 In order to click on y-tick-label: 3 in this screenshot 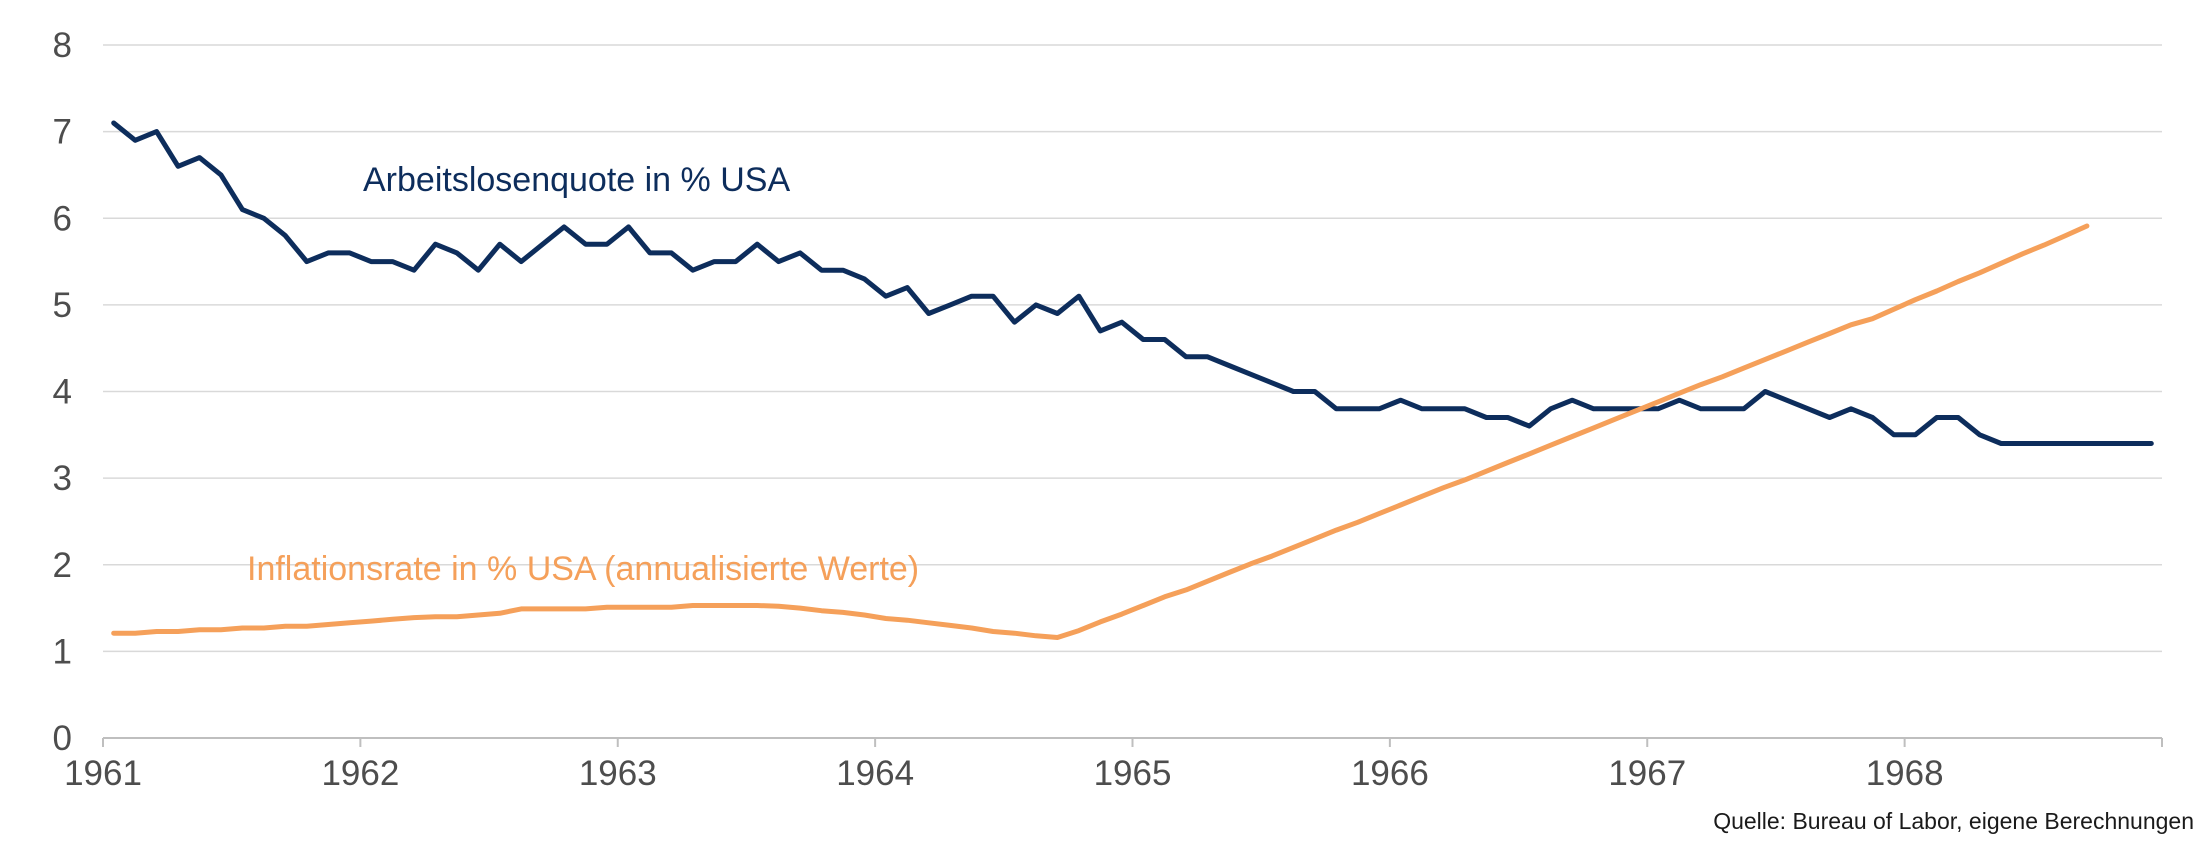, I will do `click(62, 478)`.